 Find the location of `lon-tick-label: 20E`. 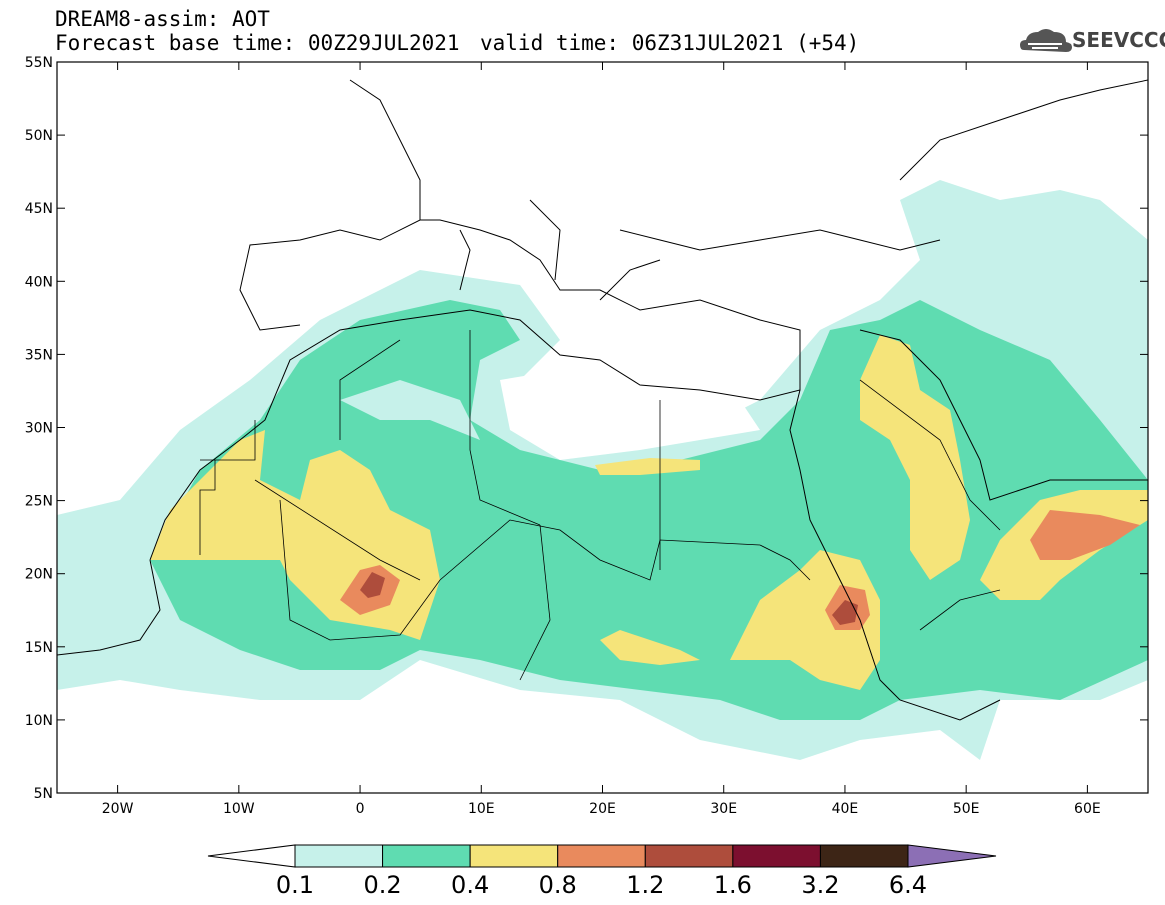

lon-tick-label: 20E is located at coordinates (602, 809).